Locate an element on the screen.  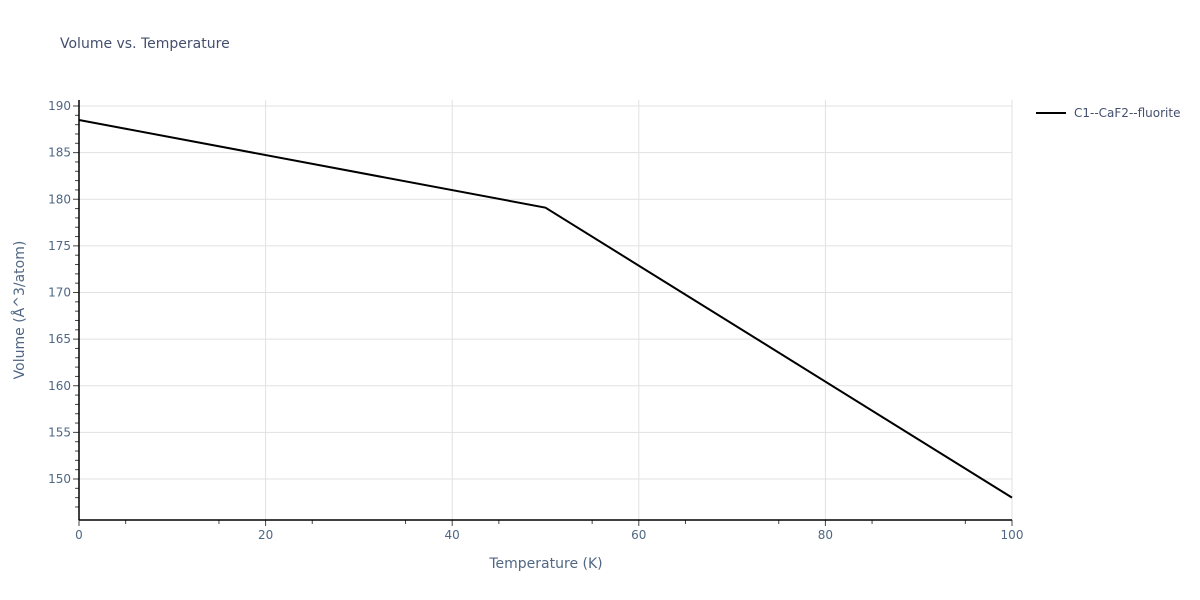
chart-title: Volume vs. Temperature is located at coordinates (145, 44).